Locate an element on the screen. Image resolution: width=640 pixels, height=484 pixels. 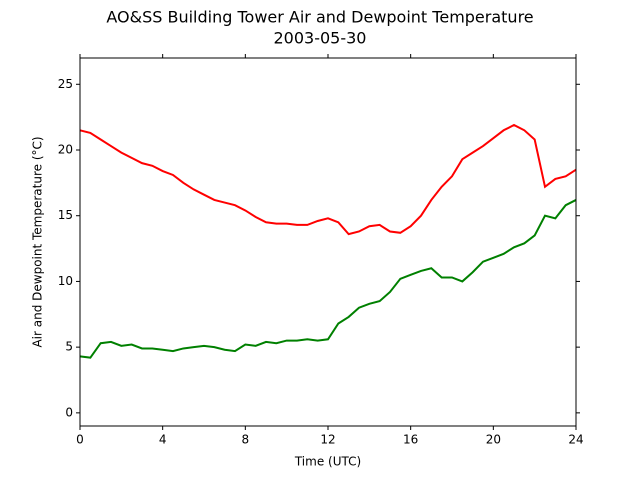
y-tick-label: 5 is located at coordinates (69, 347).